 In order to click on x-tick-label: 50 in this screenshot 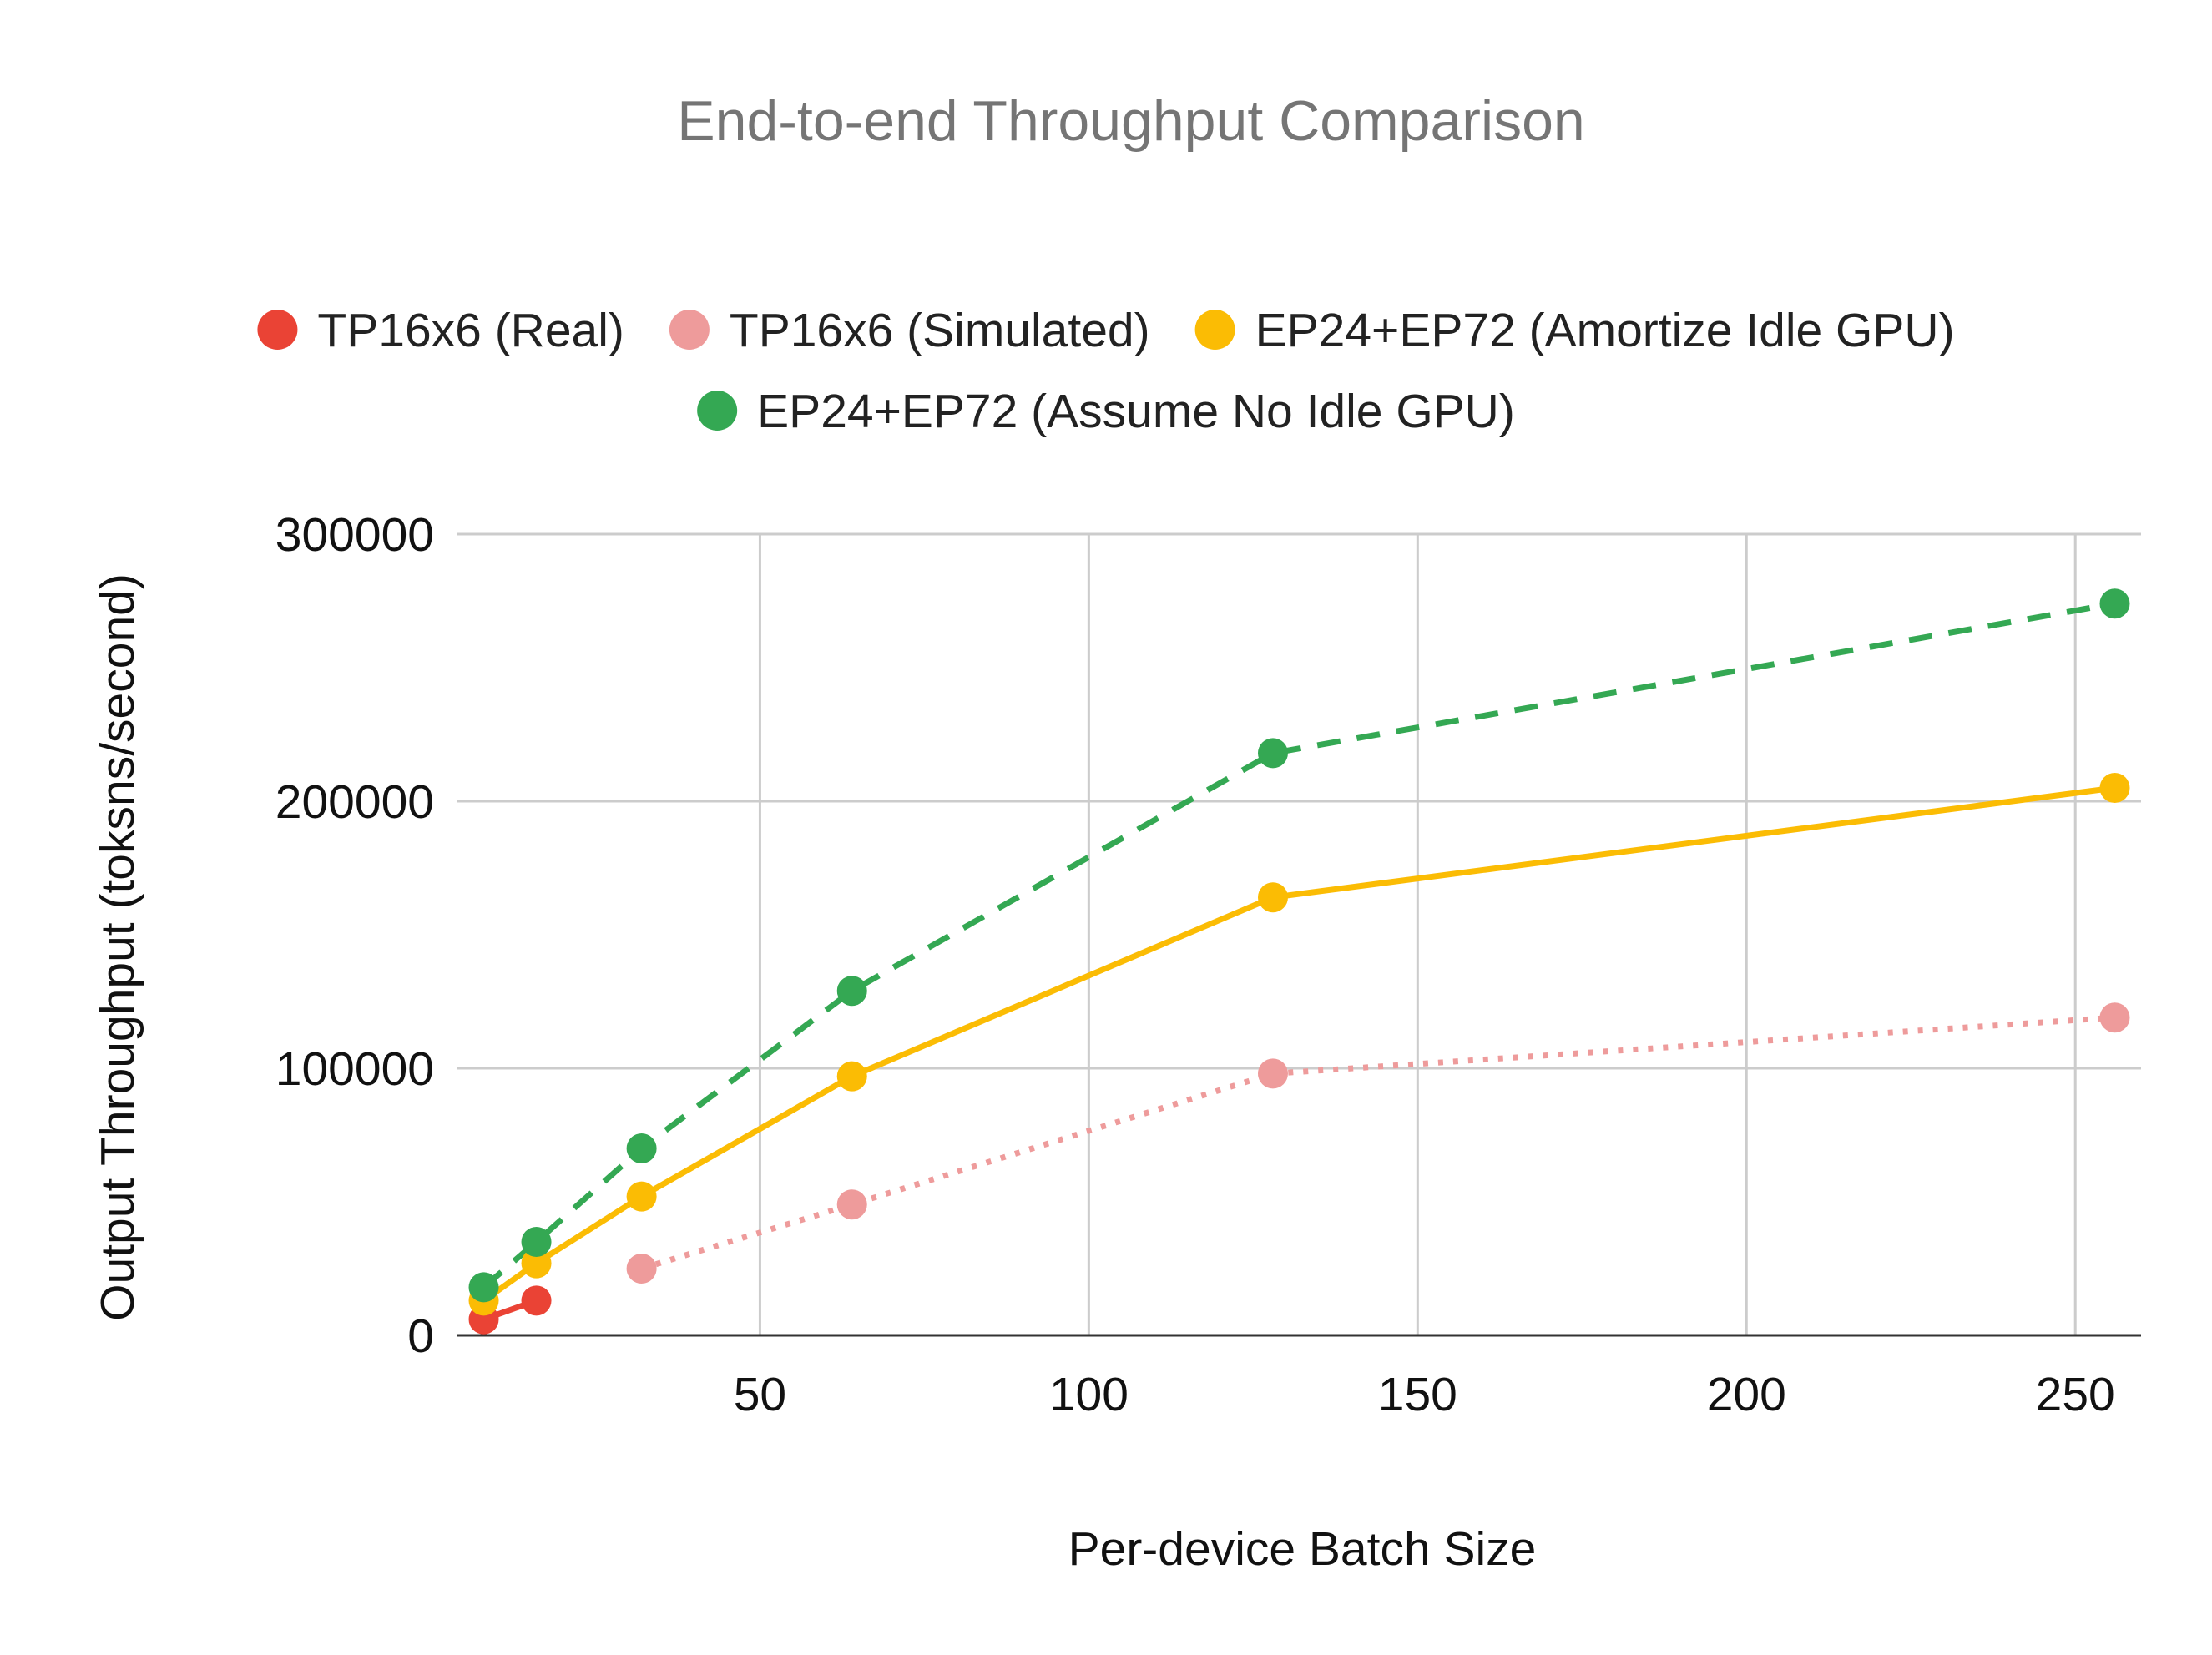, I will do `click(760, 1394)`.